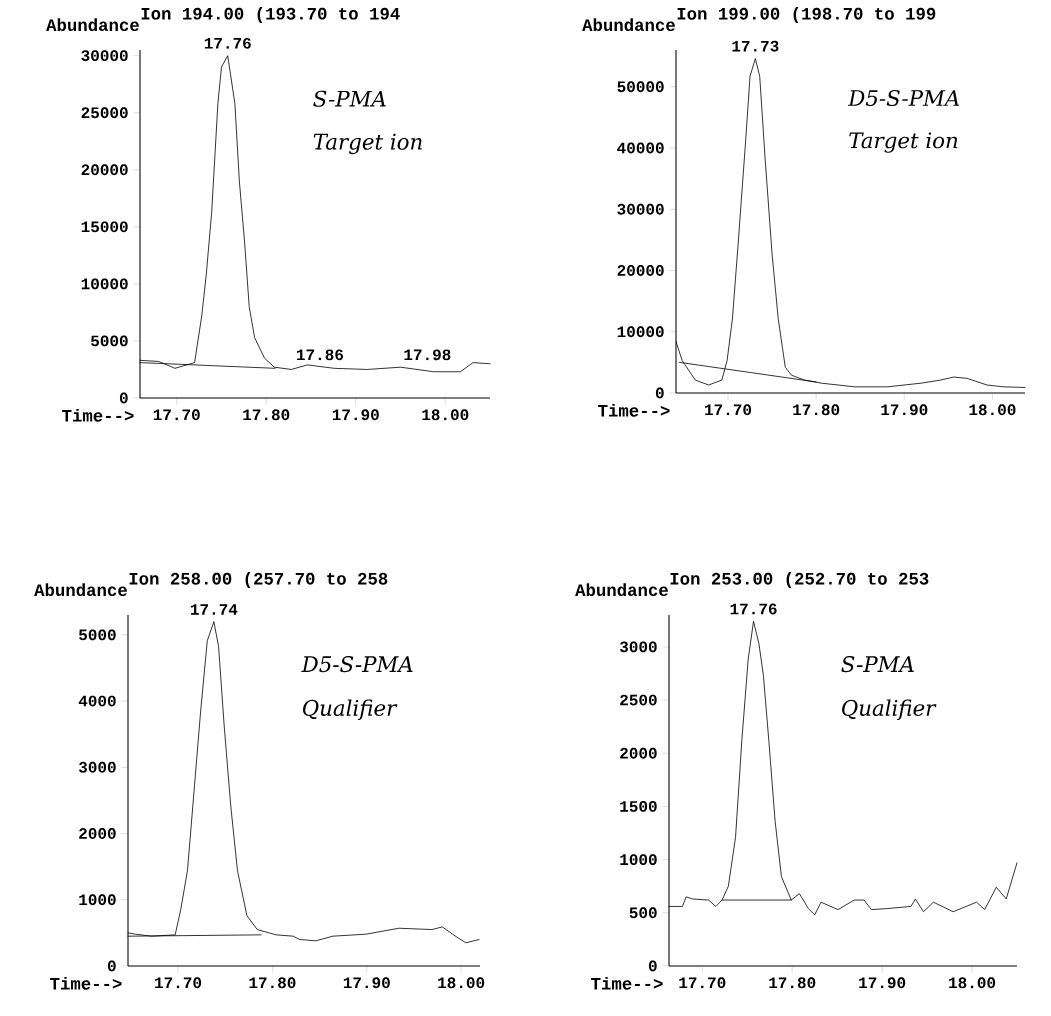 Image resolution: width=1051 pixels, height=1016 pixels. Describe the element at coordinates (320, 355) in the screenshot. I see `annotation: 17.86` at that location.